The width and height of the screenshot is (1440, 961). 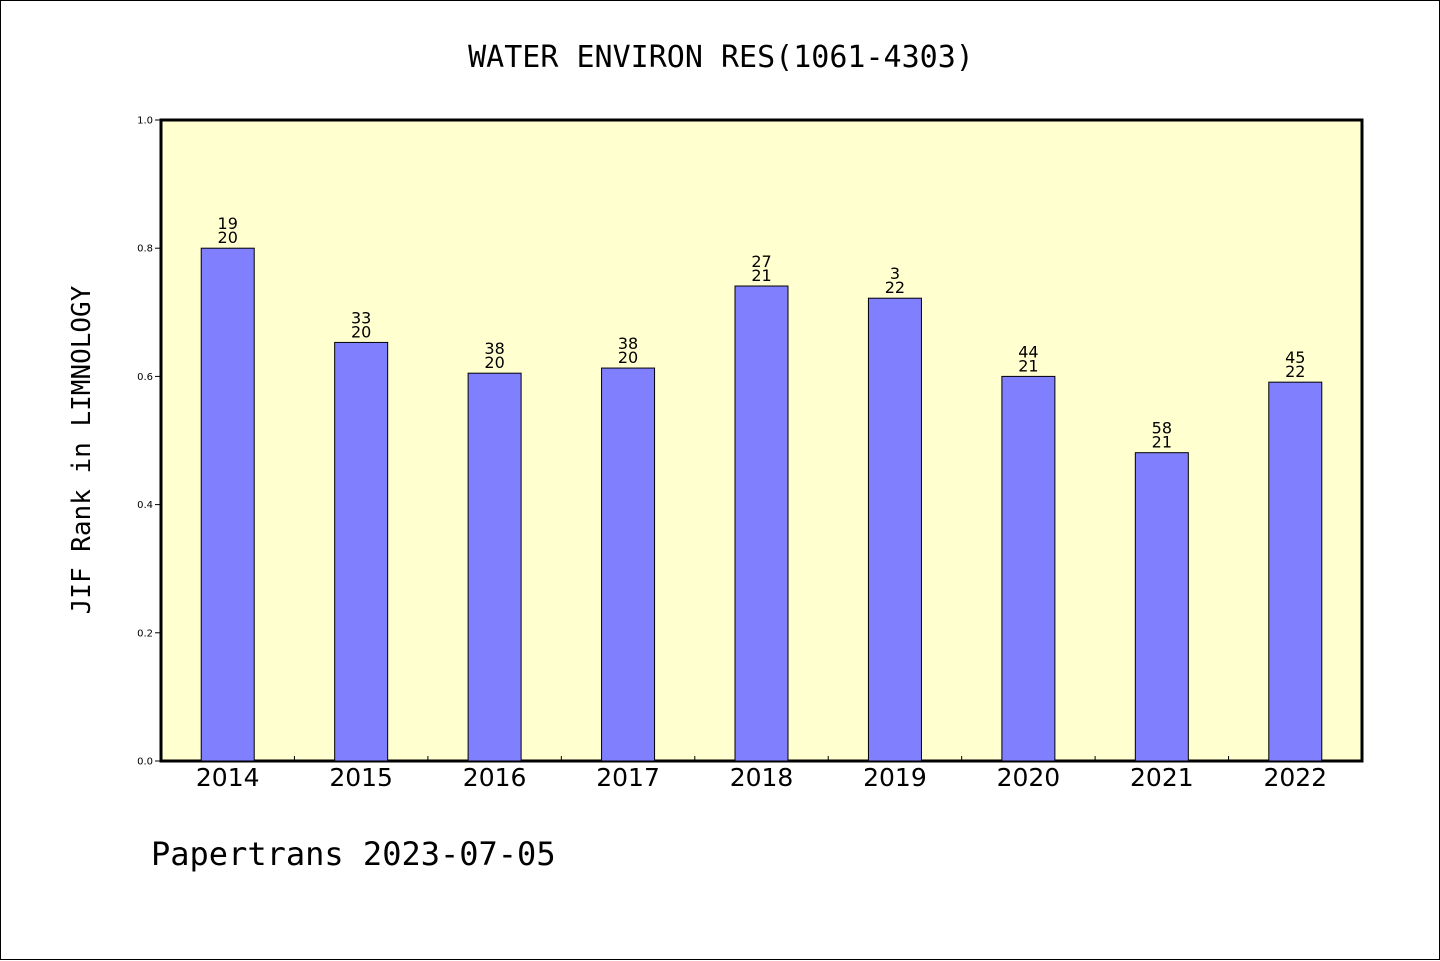 I want to click on bar-2015, so click(x=361, y=551).